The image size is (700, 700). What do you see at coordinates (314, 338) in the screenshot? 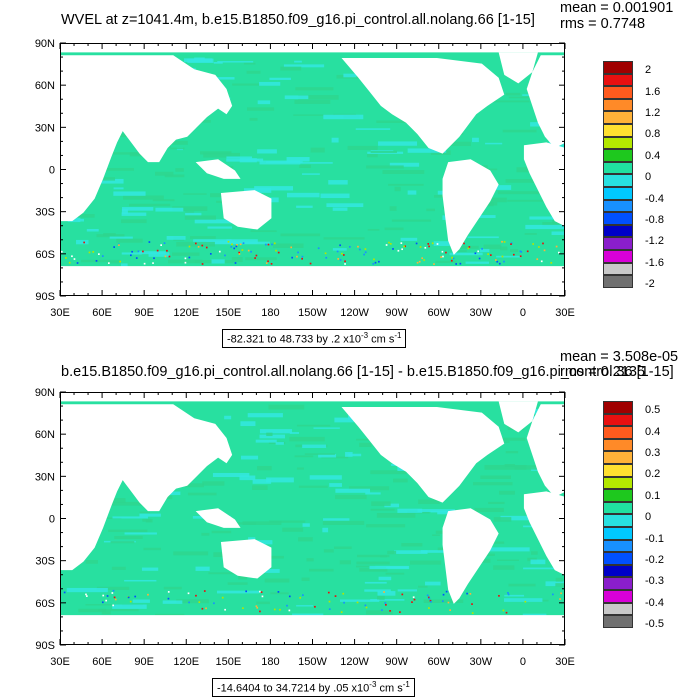
I see `range-label: -82.321 to 48.733 by .2 x10-3 cm s-1` at bounding box center [314, 338].